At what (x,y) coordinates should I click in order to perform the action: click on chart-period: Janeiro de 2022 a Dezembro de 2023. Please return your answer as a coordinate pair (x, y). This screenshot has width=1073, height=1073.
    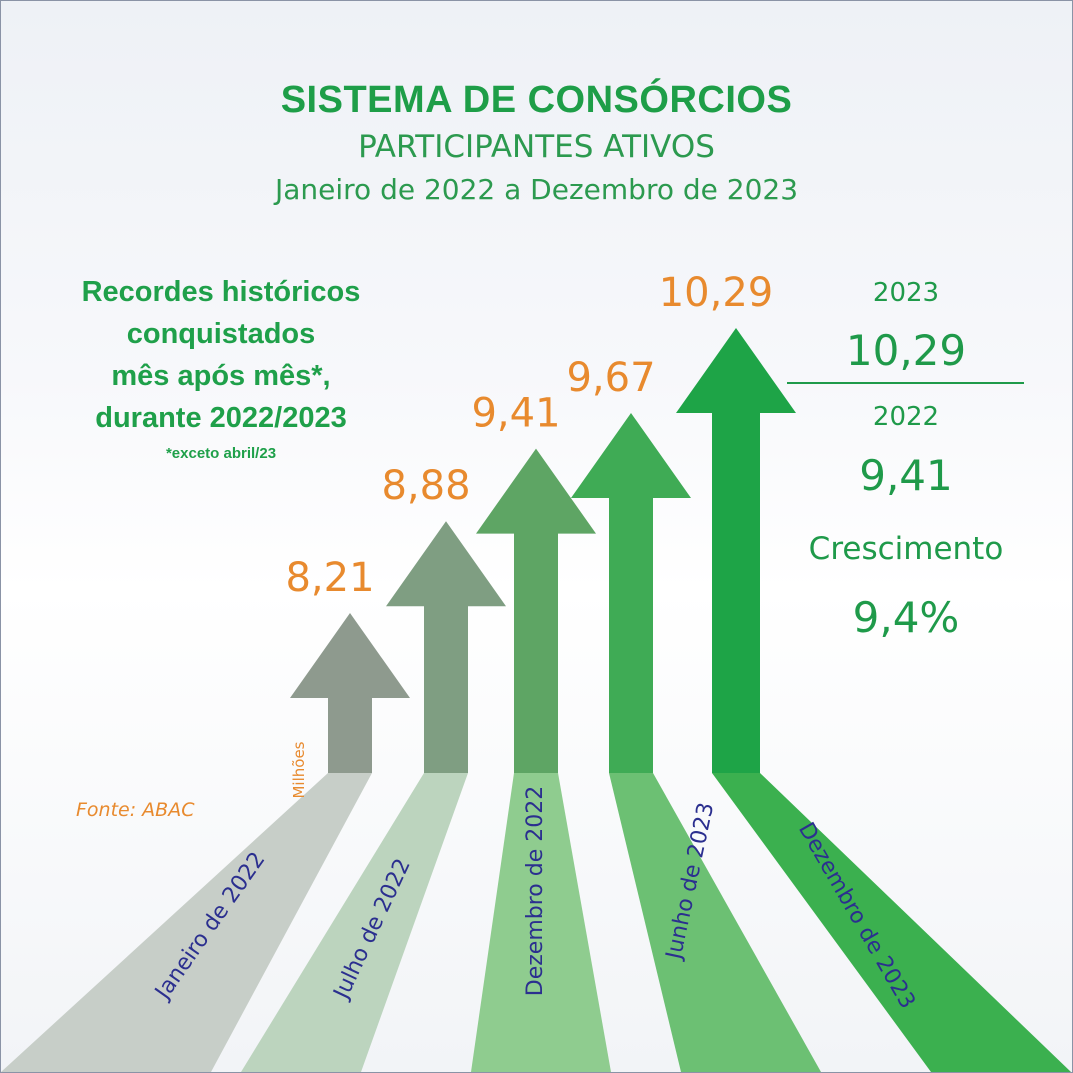
    Looking at the image, I should click on (536, 189).